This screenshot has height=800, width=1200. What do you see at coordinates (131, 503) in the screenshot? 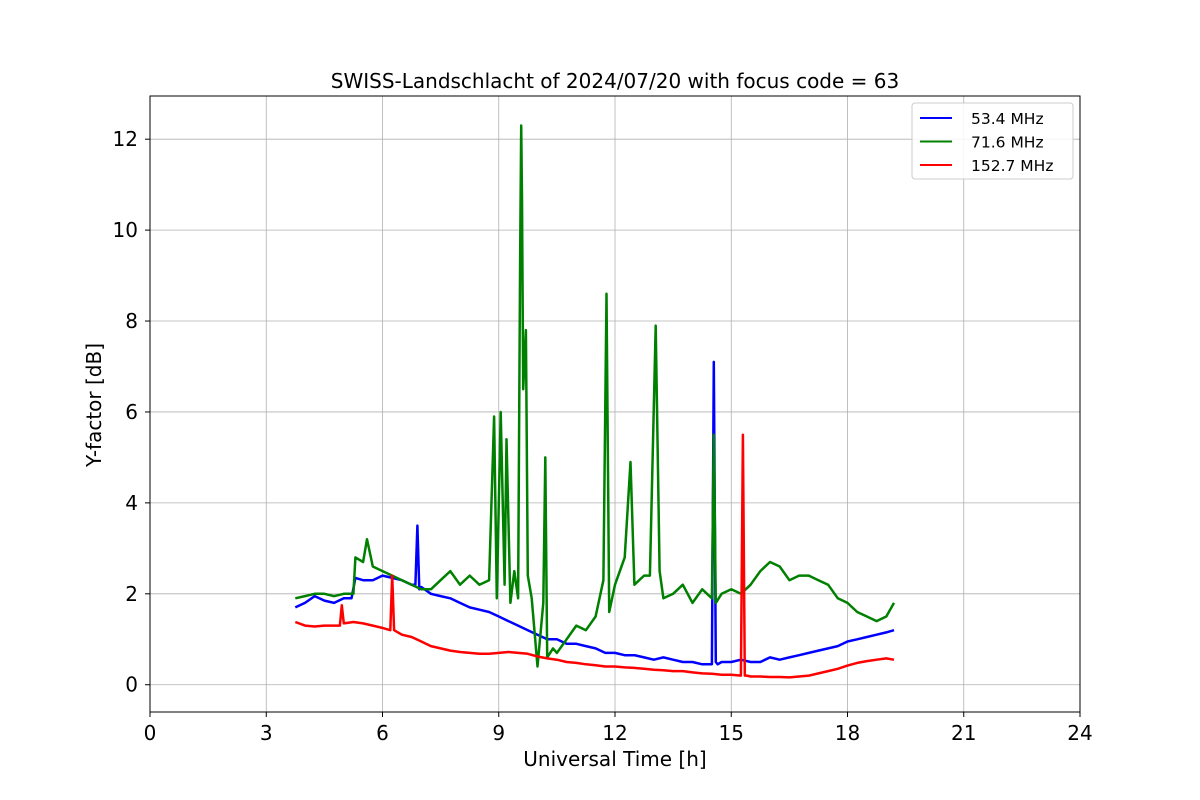
I see `y-tick-label: 4` at bounding box center [131, 503].